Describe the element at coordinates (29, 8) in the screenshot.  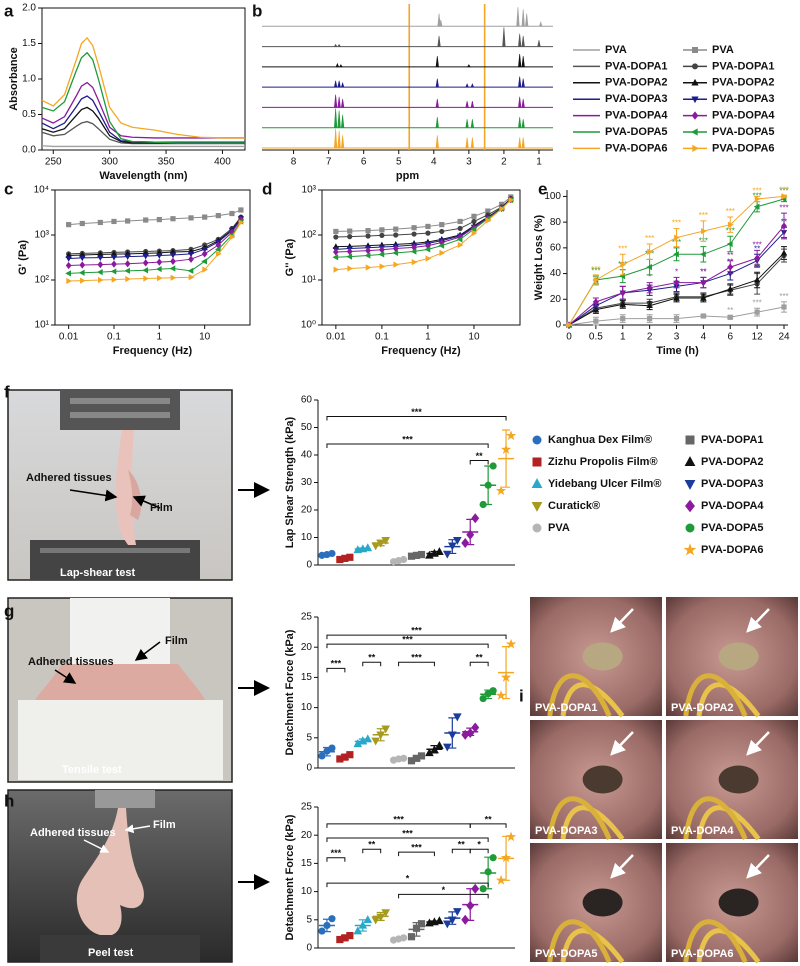
I see `y-tick-label: 2.0` at that location.